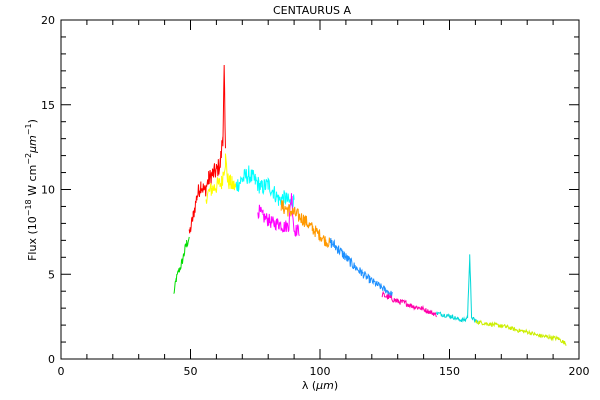 This screenshot has width=600, height=400. What do you see at coordinates (28, 129) in the screenshot?
I see `y-axis-label-exp3: −1` at bounding box center [28, 129].